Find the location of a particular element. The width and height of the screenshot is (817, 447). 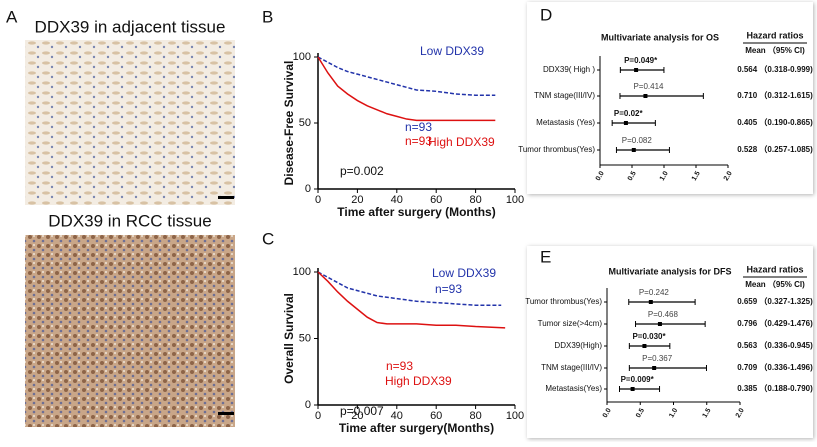

image-title: DDX39 in RCC tissue is located at coordinates (129, 220).